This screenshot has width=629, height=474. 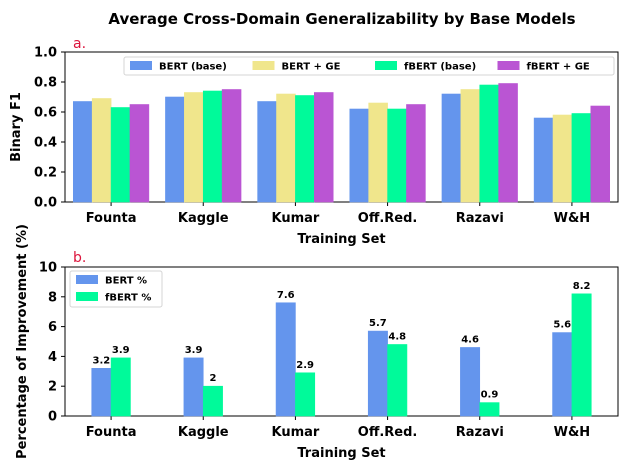 What do you see at coordinates (116, 289) in the screenshot?
I see `legend-b: BERT % fBERT %` at bounding box center [116, 289].